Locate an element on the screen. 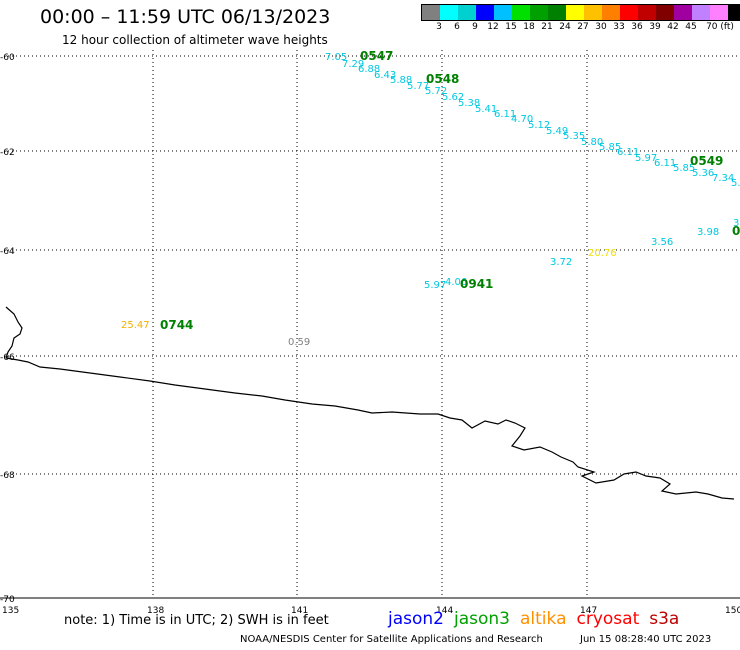 This screenshot has height=650, width=740. legend-label: 70 (ft) is located at coordinates (720, 27).